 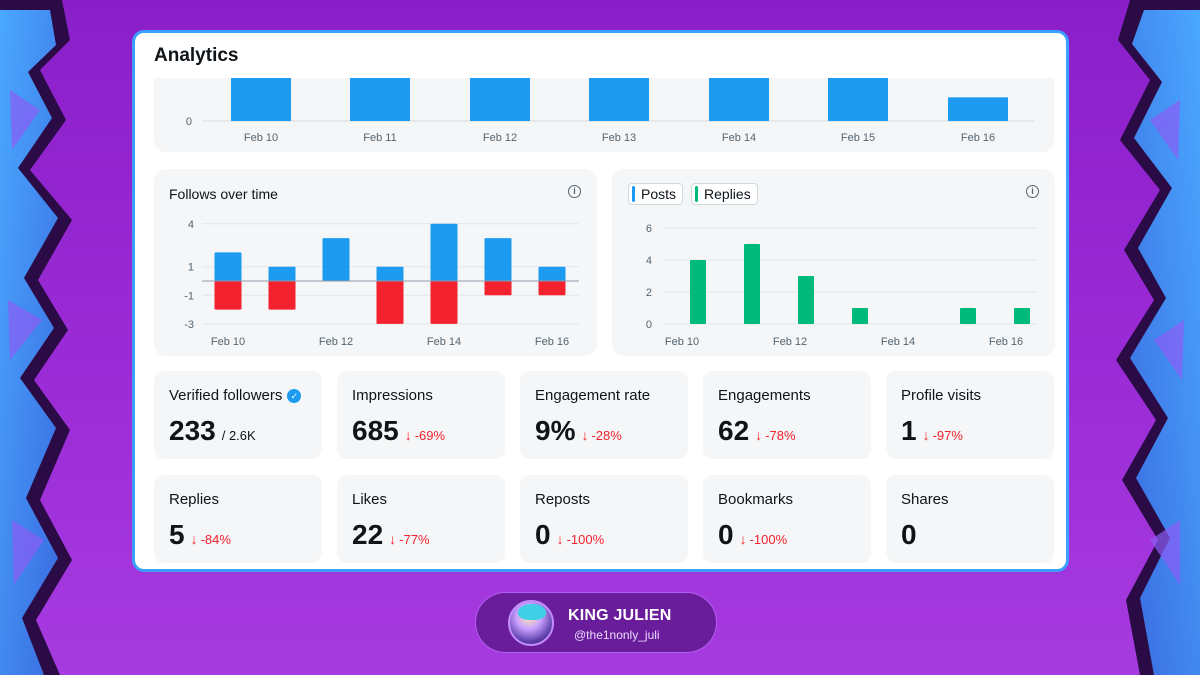 What do you see at coordinates (606, 435) in the screenshot?
I see `stat-change-value: -28%` at bounding box center [606, 435].